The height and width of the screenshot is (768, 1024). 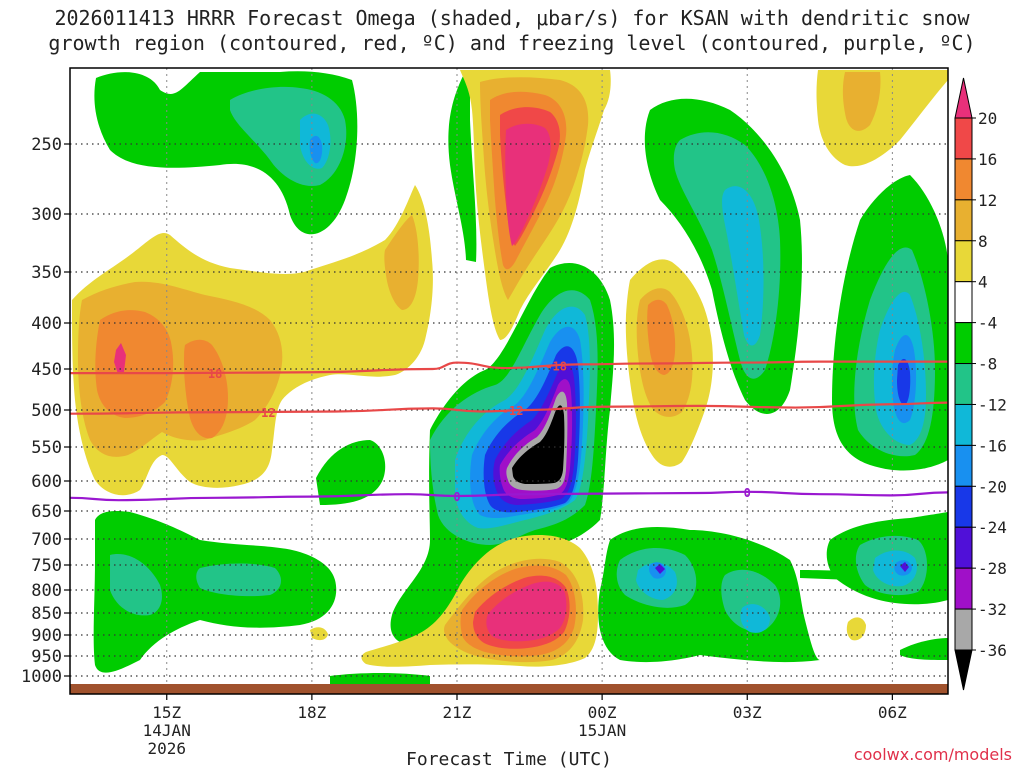 What do you see at coordinates (904, 381) in the screenshot?
I see `right-darkblue` at bounding box center [904, 381].